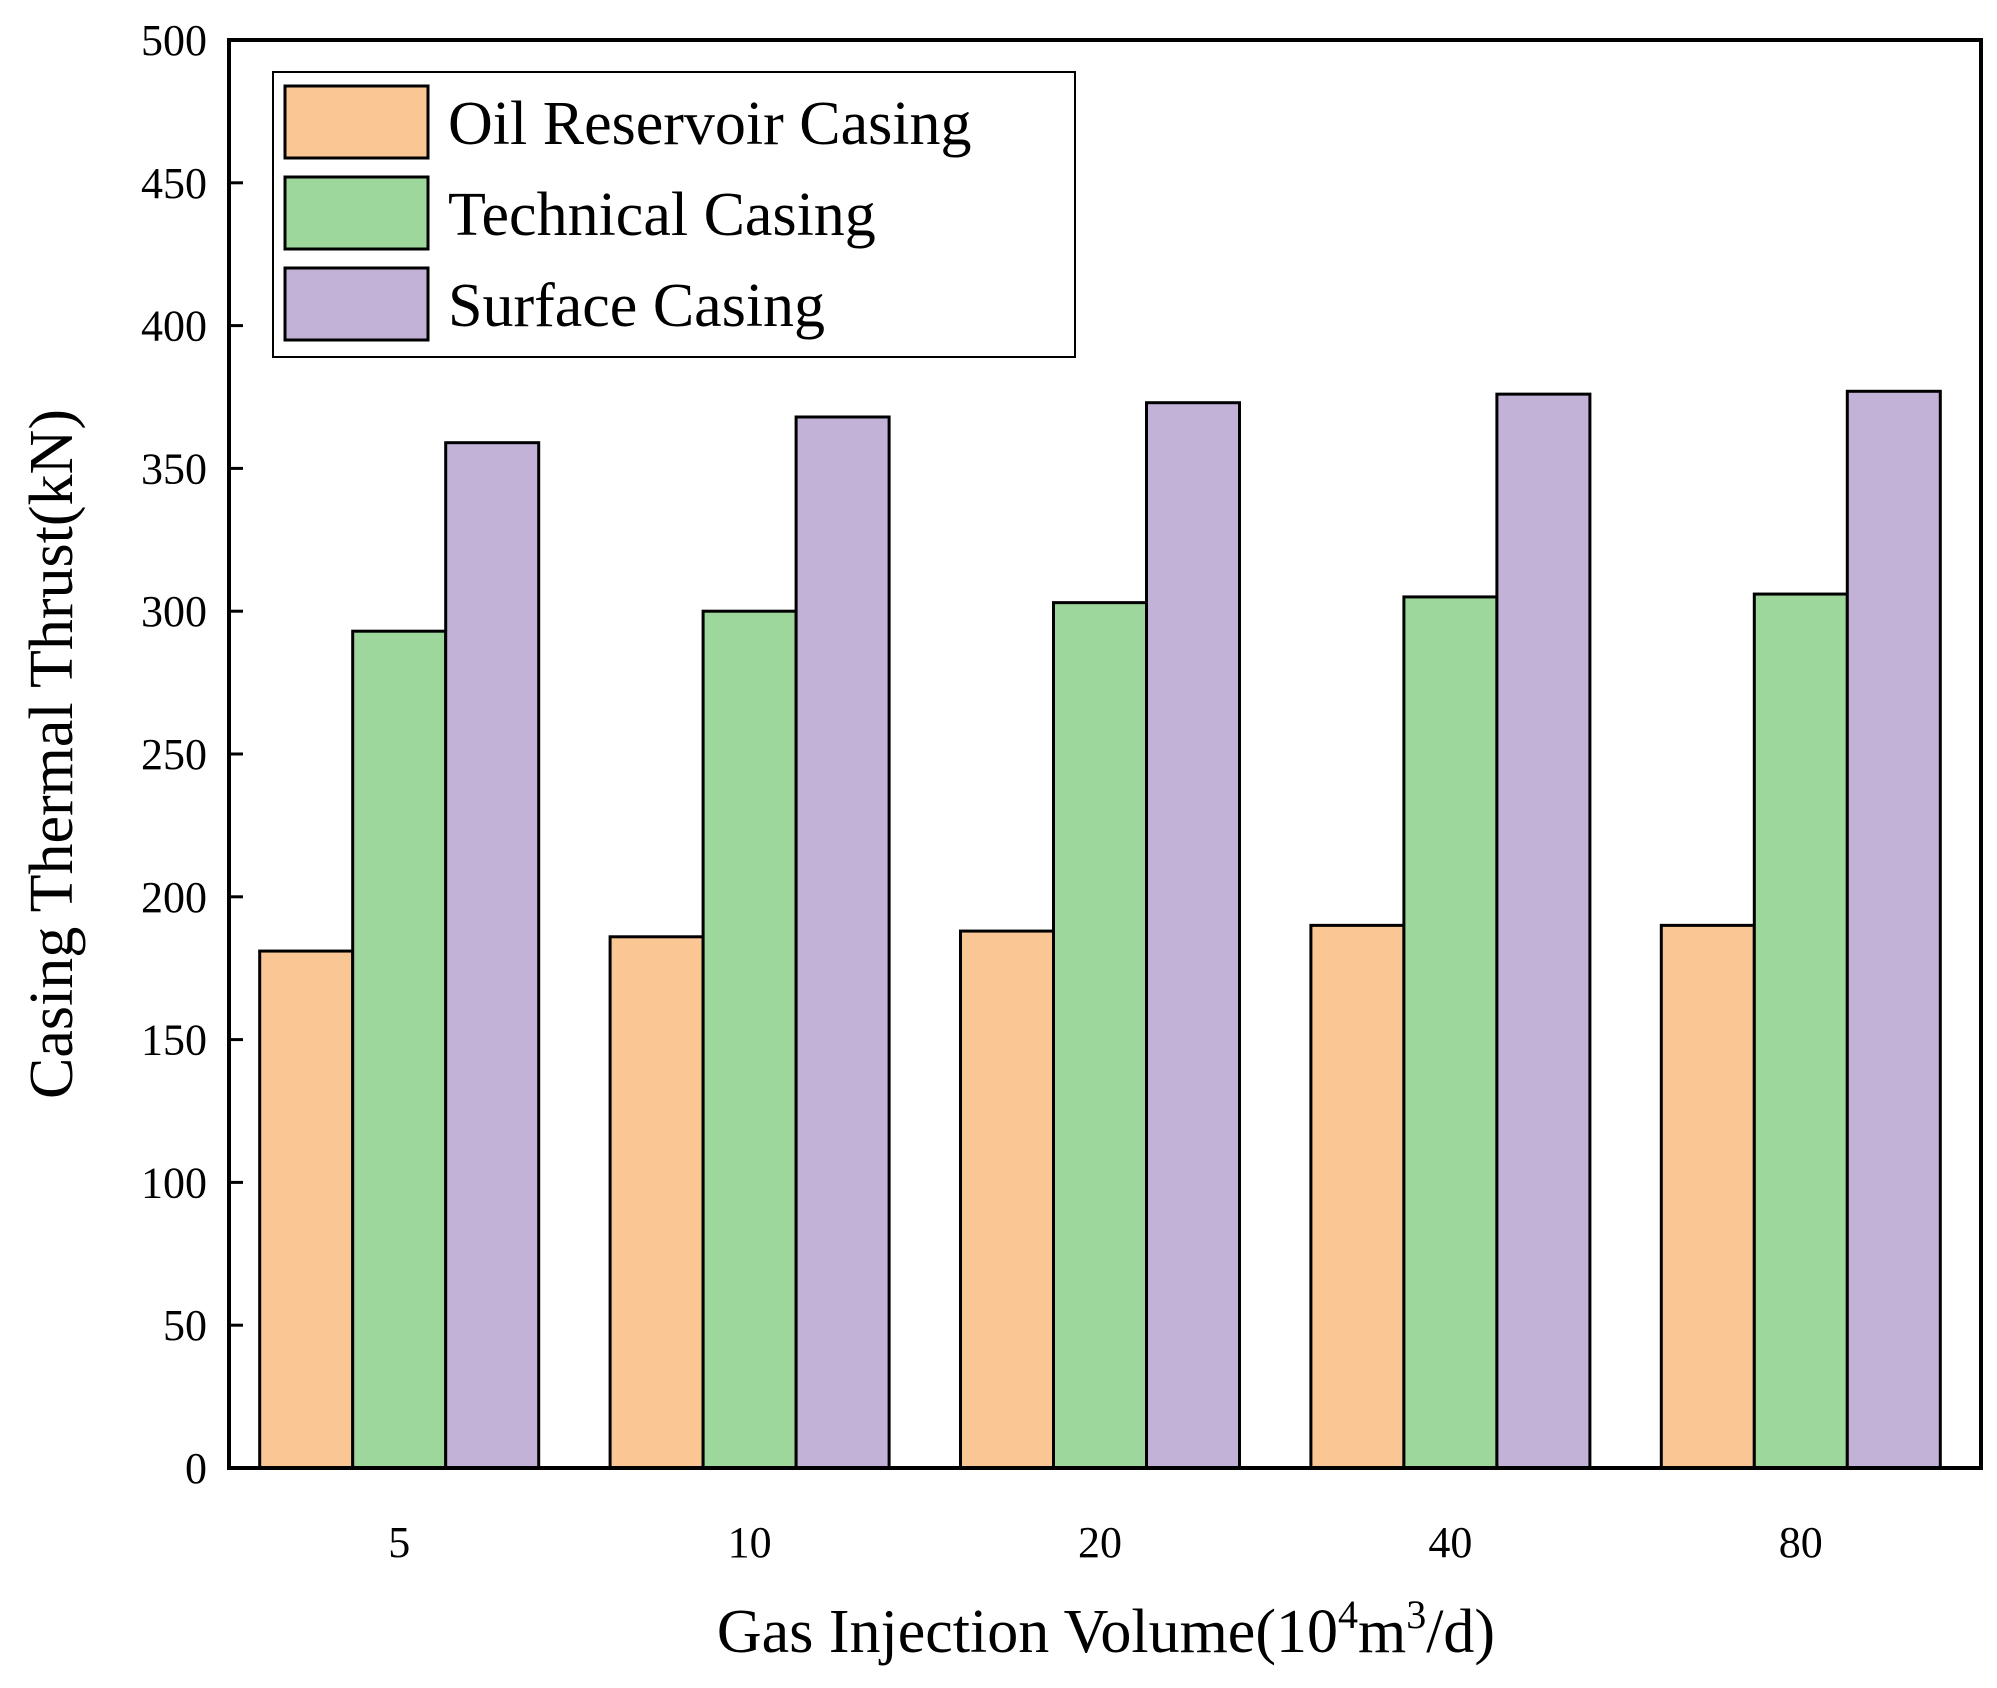  I want to click on x-axis-title: Gas Injection Volume(104m3/d), so click(1106, 1629).